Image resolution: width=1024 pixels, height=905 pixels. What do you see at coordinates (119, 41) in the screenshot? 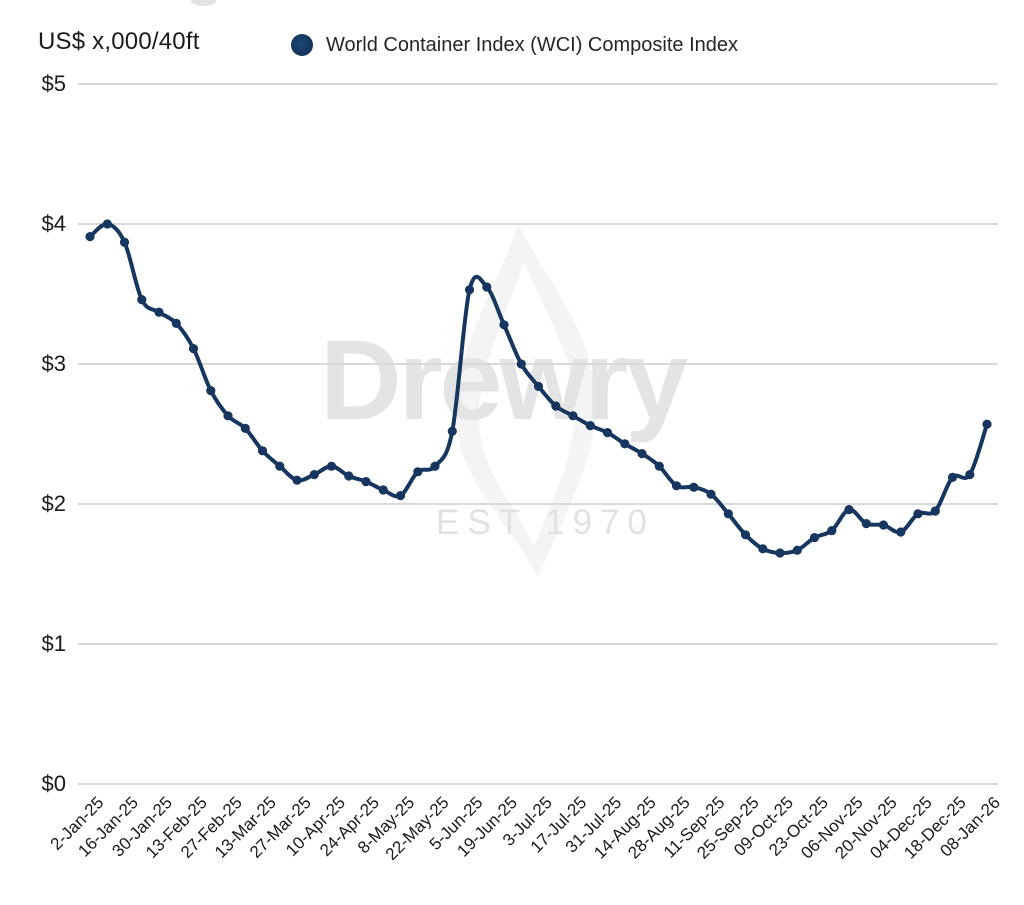
I see `axis-unit-label: US$ x,000/40ft` at bounding box center [119, 41].